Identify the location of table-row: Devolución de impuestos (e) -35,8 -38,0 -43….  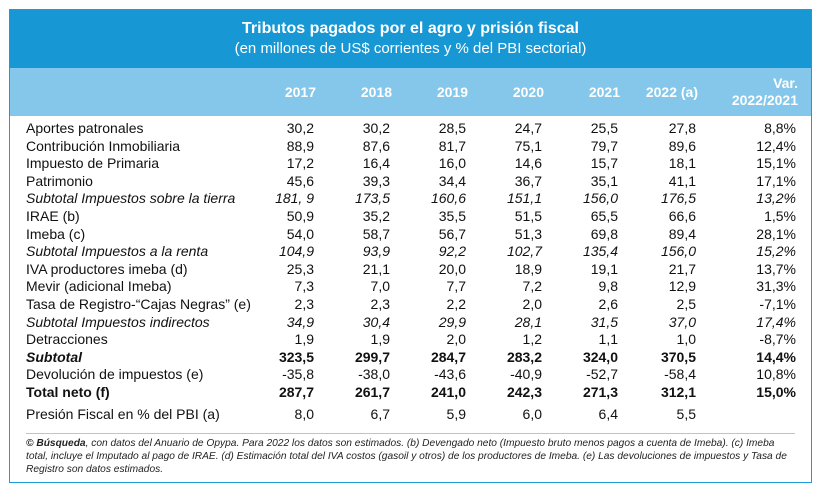
(410, 375).